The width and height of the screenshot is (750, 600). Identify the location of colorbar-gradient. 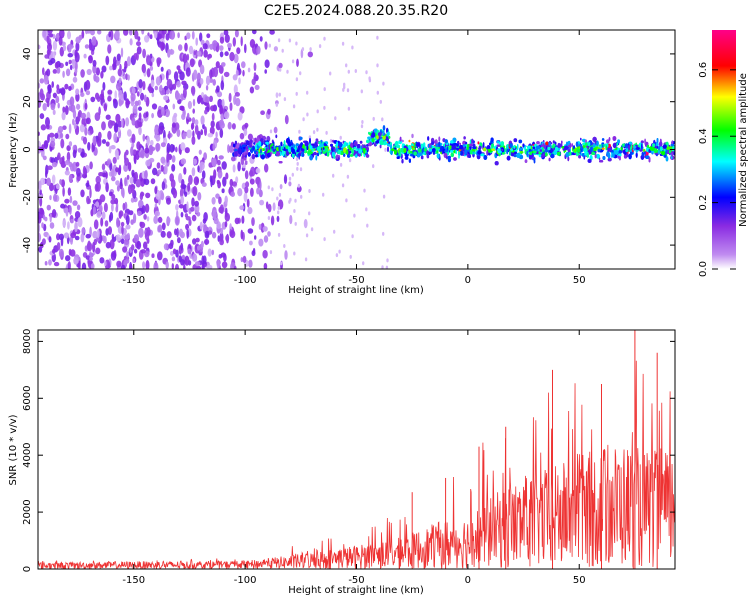
(724, 149).